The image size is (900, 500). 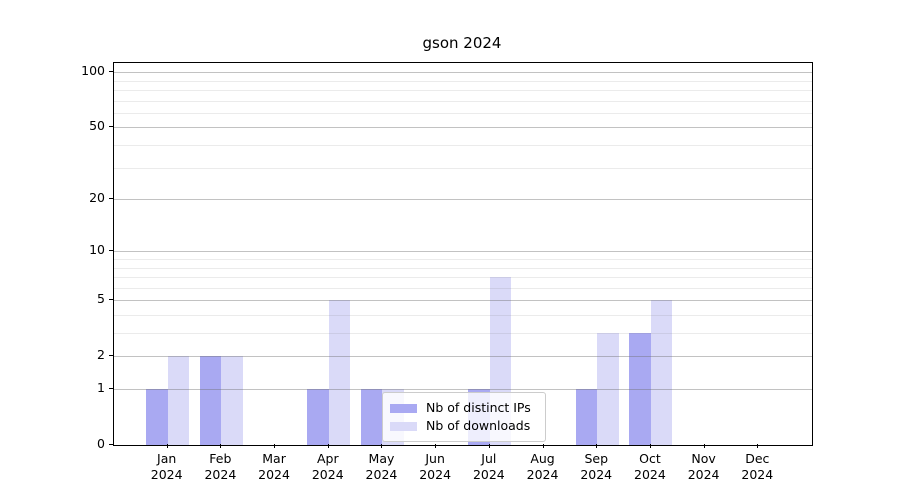 What do you see at coordinates (327, 466) in the screenshot?
I see `x-tick-label-apr: Apr 2024` at bounding box center [327, 466].